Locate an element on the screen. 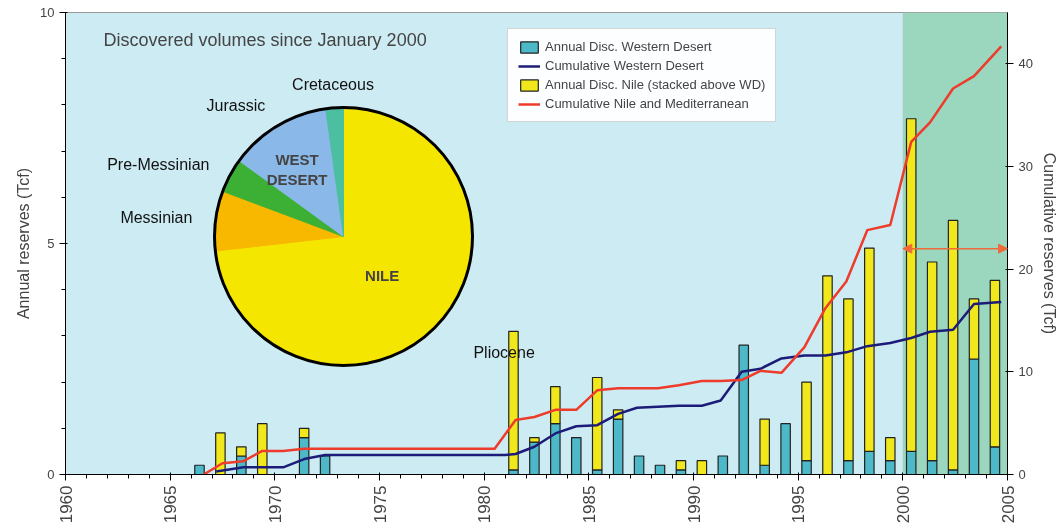 Image resolution: width=1060 pixels, height=529 pixels. x-tick-label: 2005 is located at coordinates (1008, 504).